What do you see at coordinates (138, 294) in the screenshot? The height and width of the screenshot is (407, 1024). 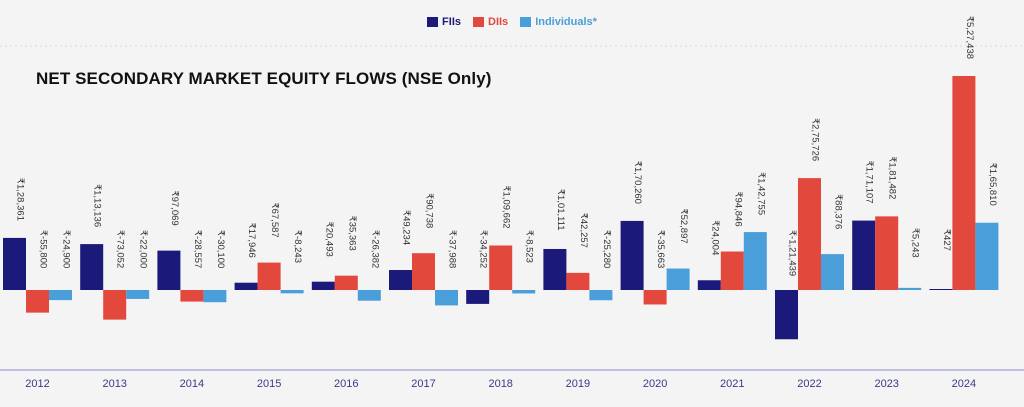 I see `bar-individuals-2013` at bounding box center [138, 294].